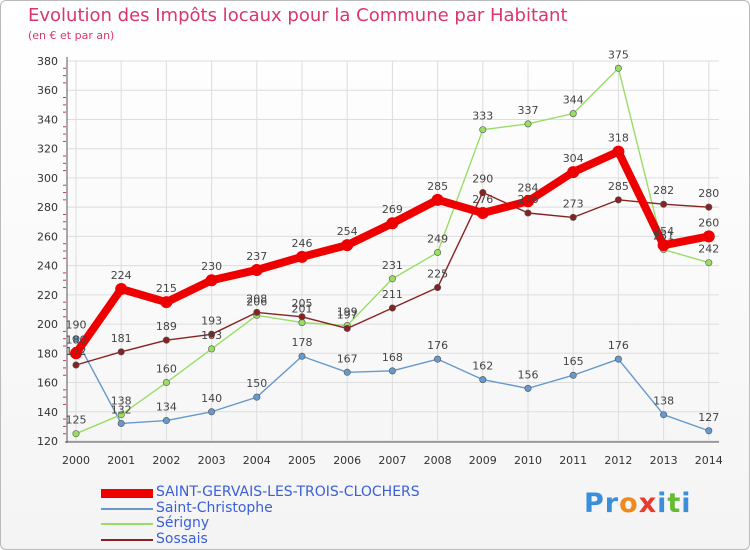 This screenshot has height=550, width=750. What do you see at coordinates (648, 503) in the screenshot?
I see `logo-letter: x` at bounding box center [648, 503].